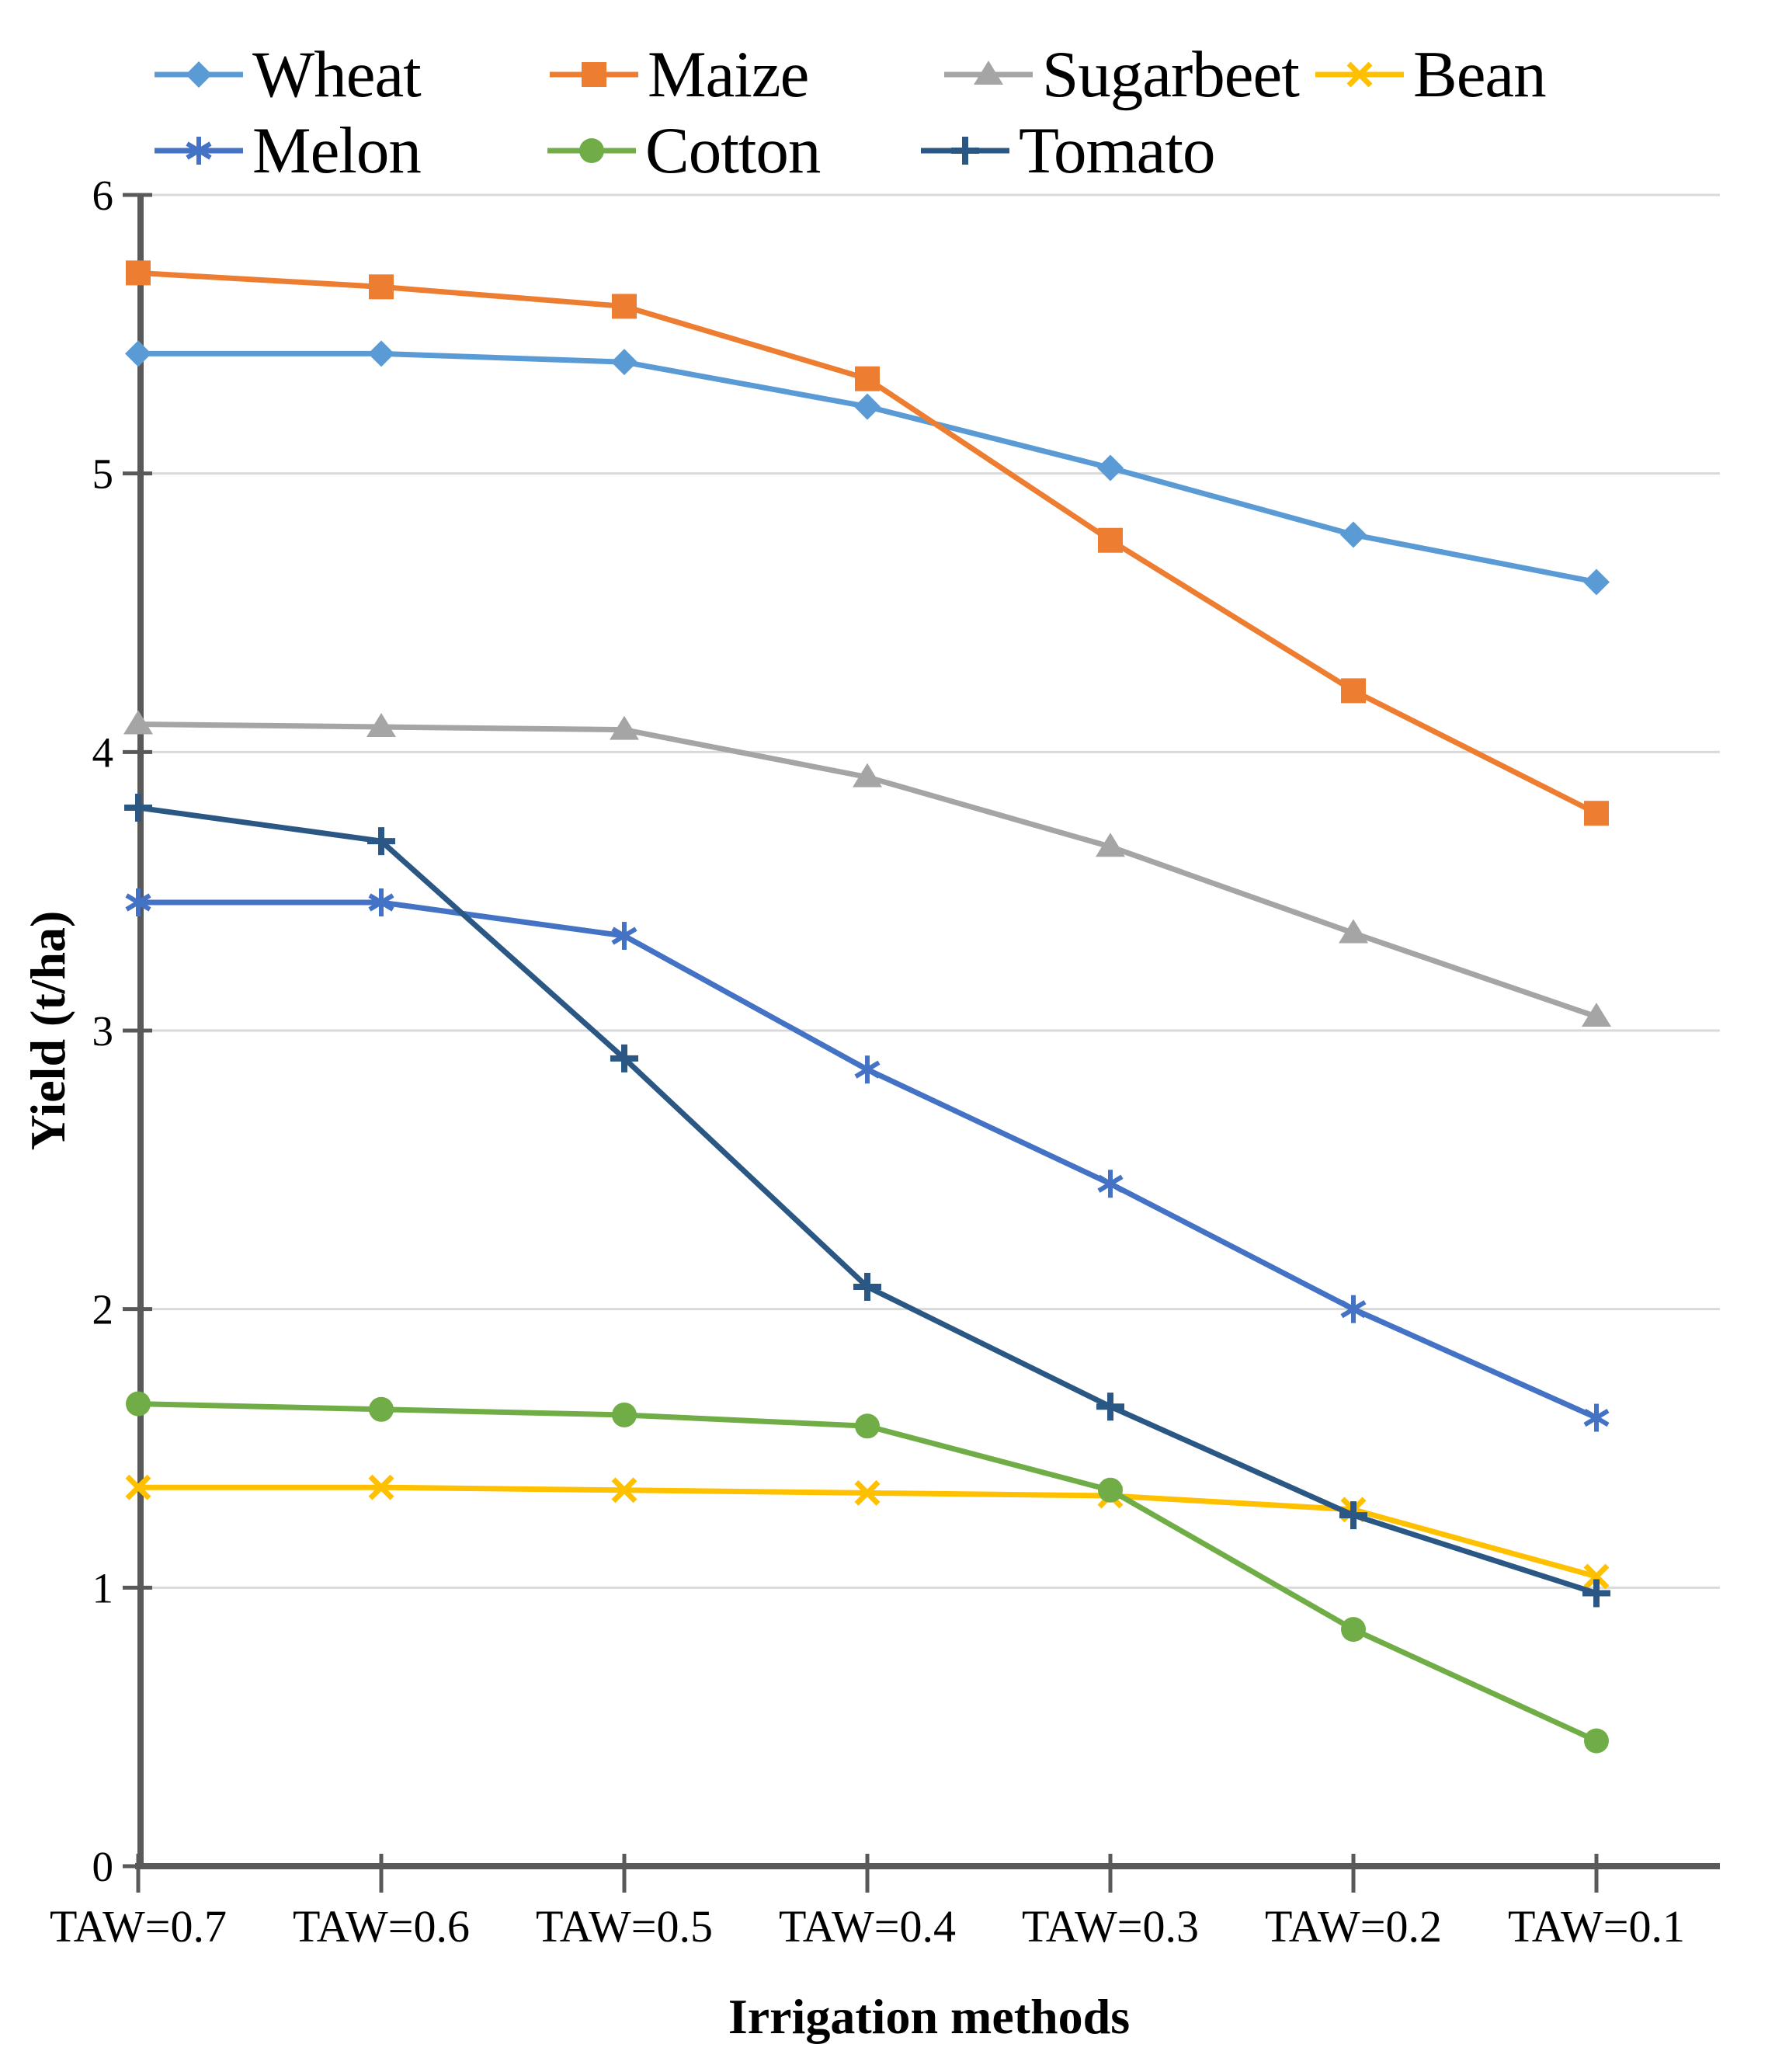 The width and height of the screenshot is (1789, 2072). I want to click on legend-item-wheat: Wheat, so click(287, 74).